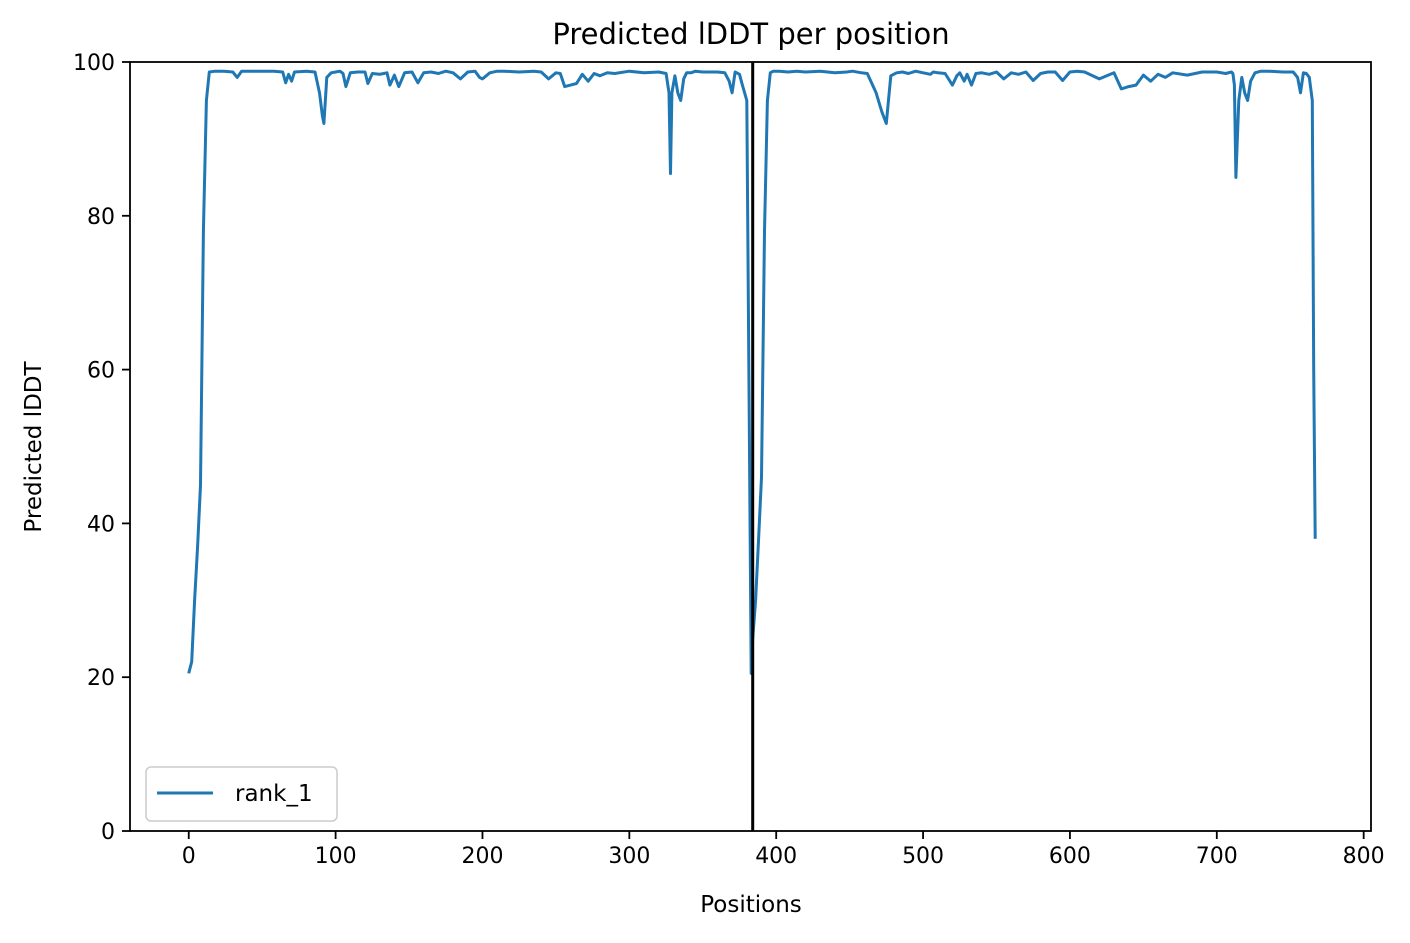 This screenshot has width=1410, height=943. What do you see at coordinates (101, 524) in the screenshot?
I see `y-tick-label: 40` at bounding box center [101, 524].